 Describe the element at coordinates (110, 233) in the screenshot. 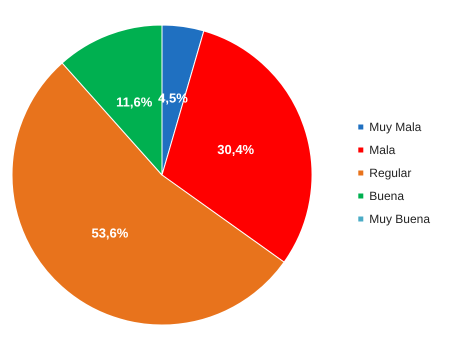

I see `data-label: 53,6%` at that location.